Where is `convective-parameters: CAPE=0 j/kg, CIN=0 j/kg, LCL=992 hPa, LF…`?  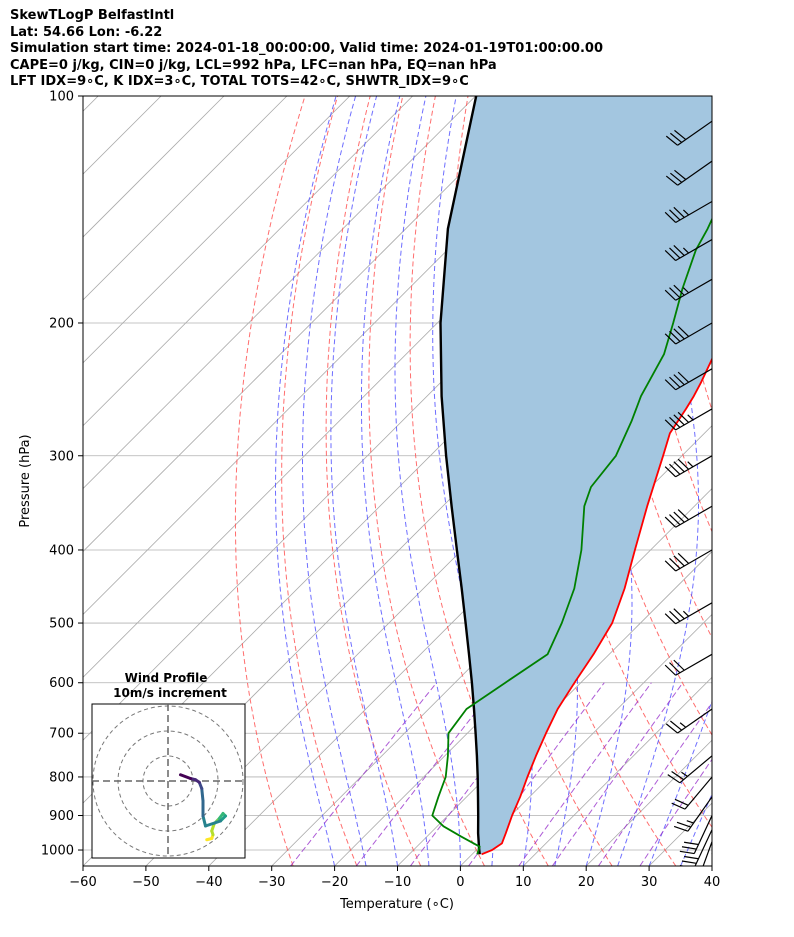 convective-parameters: CAPE=0 j/kg, CIN=0 j/kg, LCL=992 hPa, LF… is located at coordinates (253, 65).